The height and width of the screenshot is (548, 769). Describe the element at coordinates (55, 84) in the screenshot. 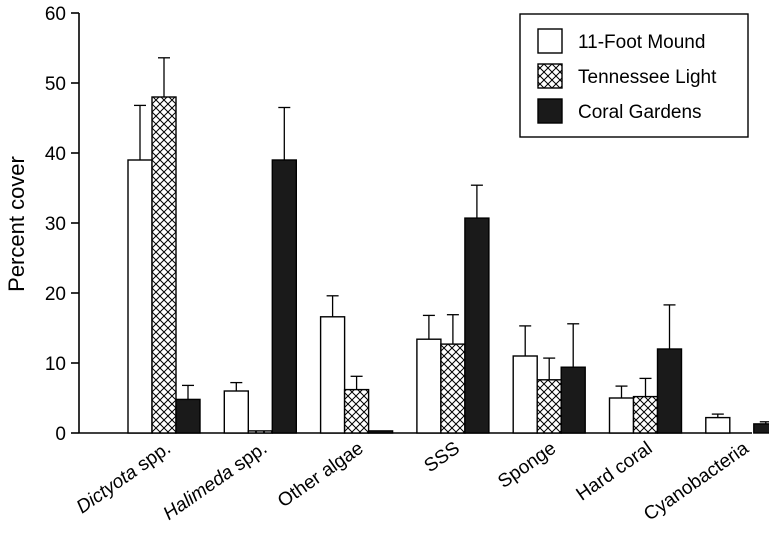

I see `y-tick-label: 50` at that location.